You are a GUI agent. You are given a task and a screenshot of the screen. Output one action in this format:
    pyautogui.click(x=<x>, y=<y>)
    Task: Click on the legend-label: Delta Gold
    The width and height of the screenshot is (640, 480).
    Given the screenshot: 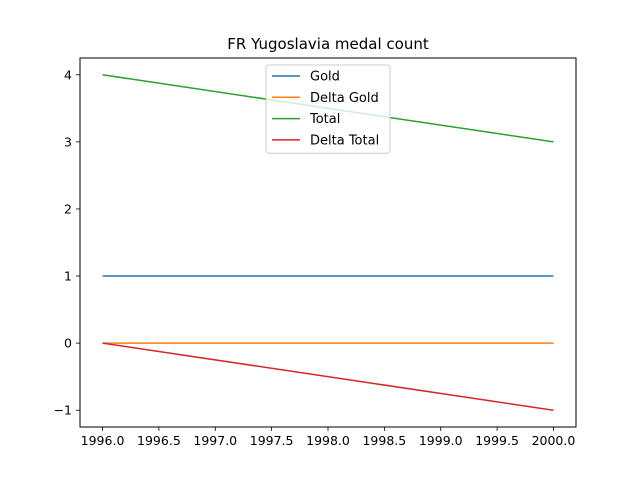 What is the action you would take?
    pyautogui.click(x=344, y=98)
    